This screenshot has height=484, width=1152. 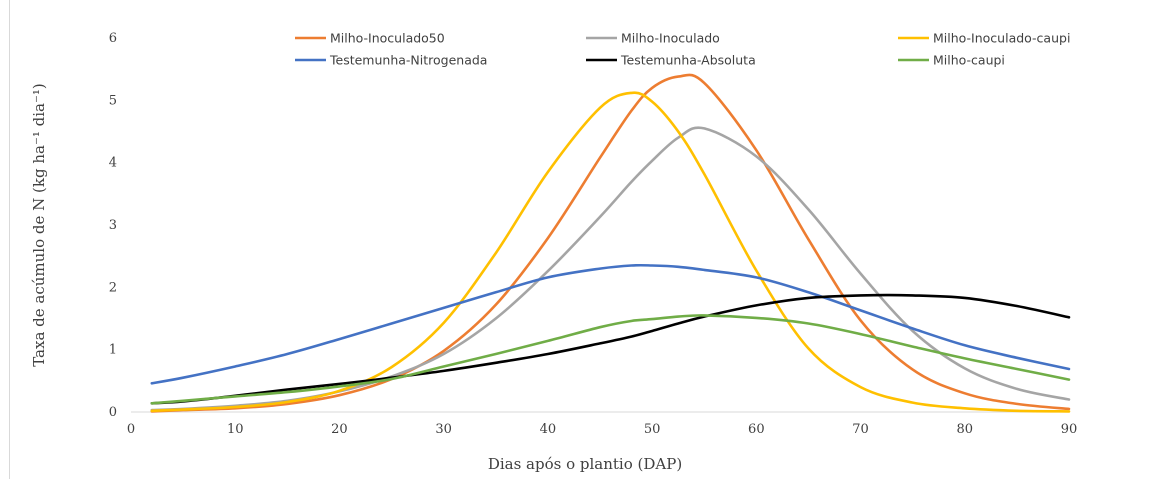 What do you see at coordinates (585, 464) in the screenshot?
I see `x-axis-title: Dias após o plantio (DAP)` at bounding box center [585, 464].